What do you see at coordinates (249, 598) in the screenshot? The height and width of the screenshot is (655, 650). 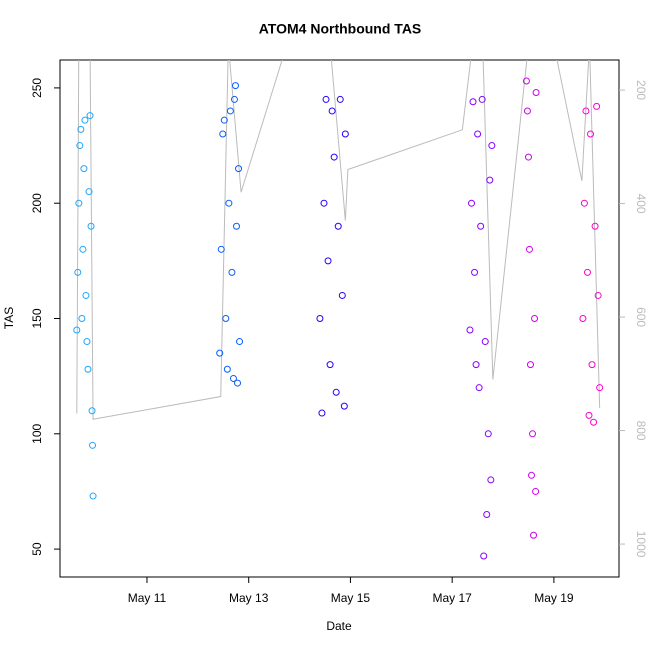 I see `x-tick-label: May 13` at bounding box center [249, 598].